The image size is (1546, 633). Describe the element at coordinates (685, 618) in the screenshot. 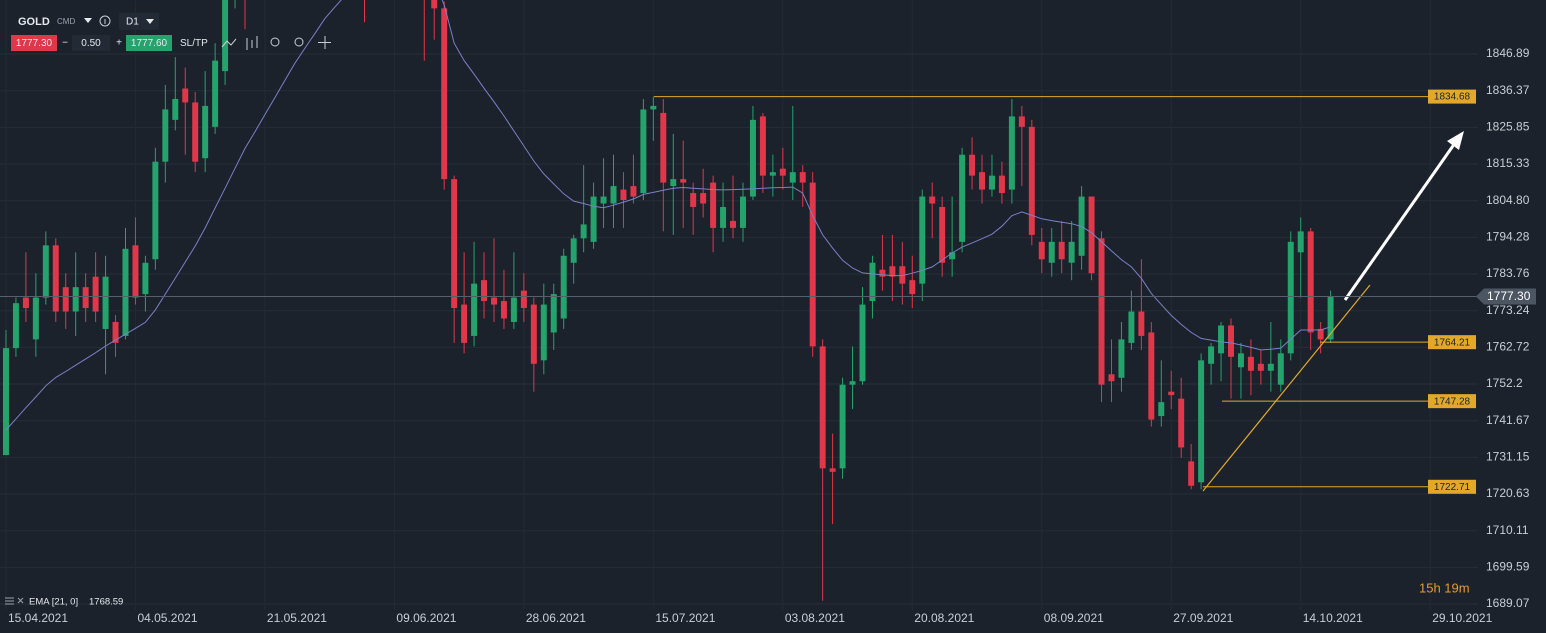

I see `x-tick-label: 15.07.2021` at that location.